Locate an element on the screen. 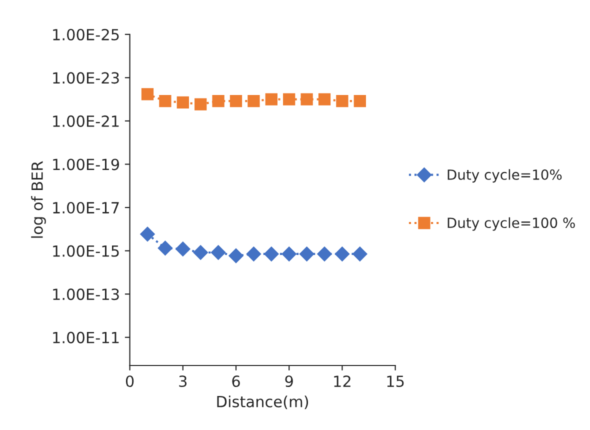 The height and width of the screenshot is (430, 590). y-tick-label: 1.00E-21 is located at coordinates (86, 121).